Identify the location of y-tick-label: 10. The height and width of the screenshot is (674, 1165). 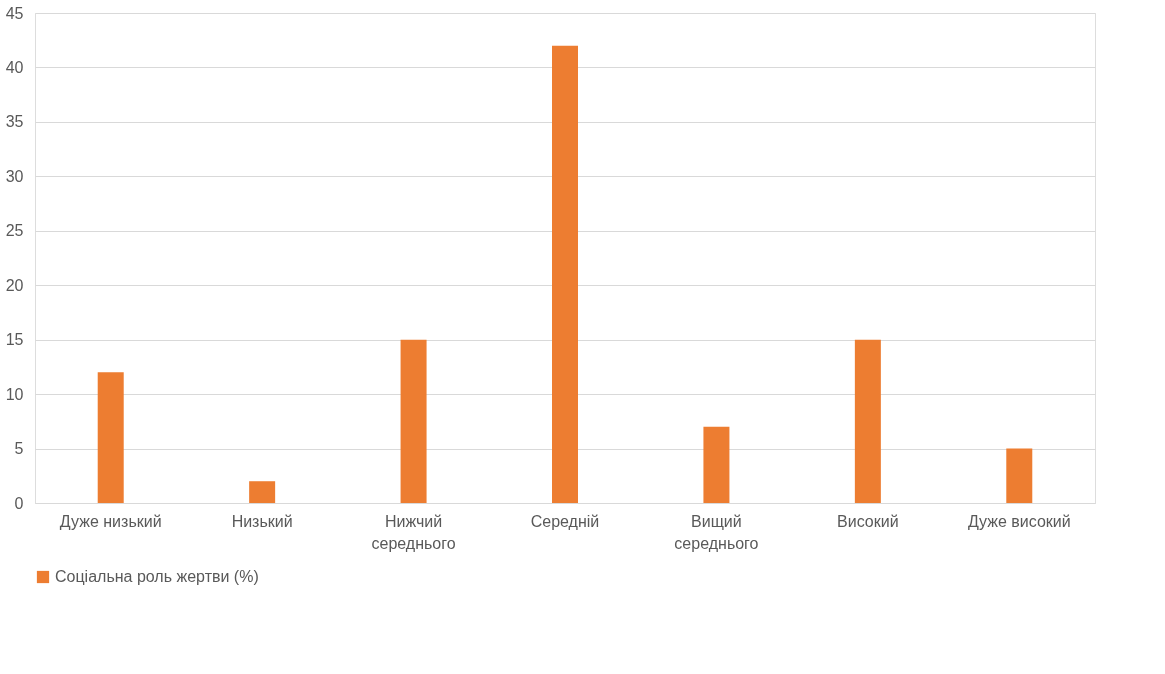
(14, 394).